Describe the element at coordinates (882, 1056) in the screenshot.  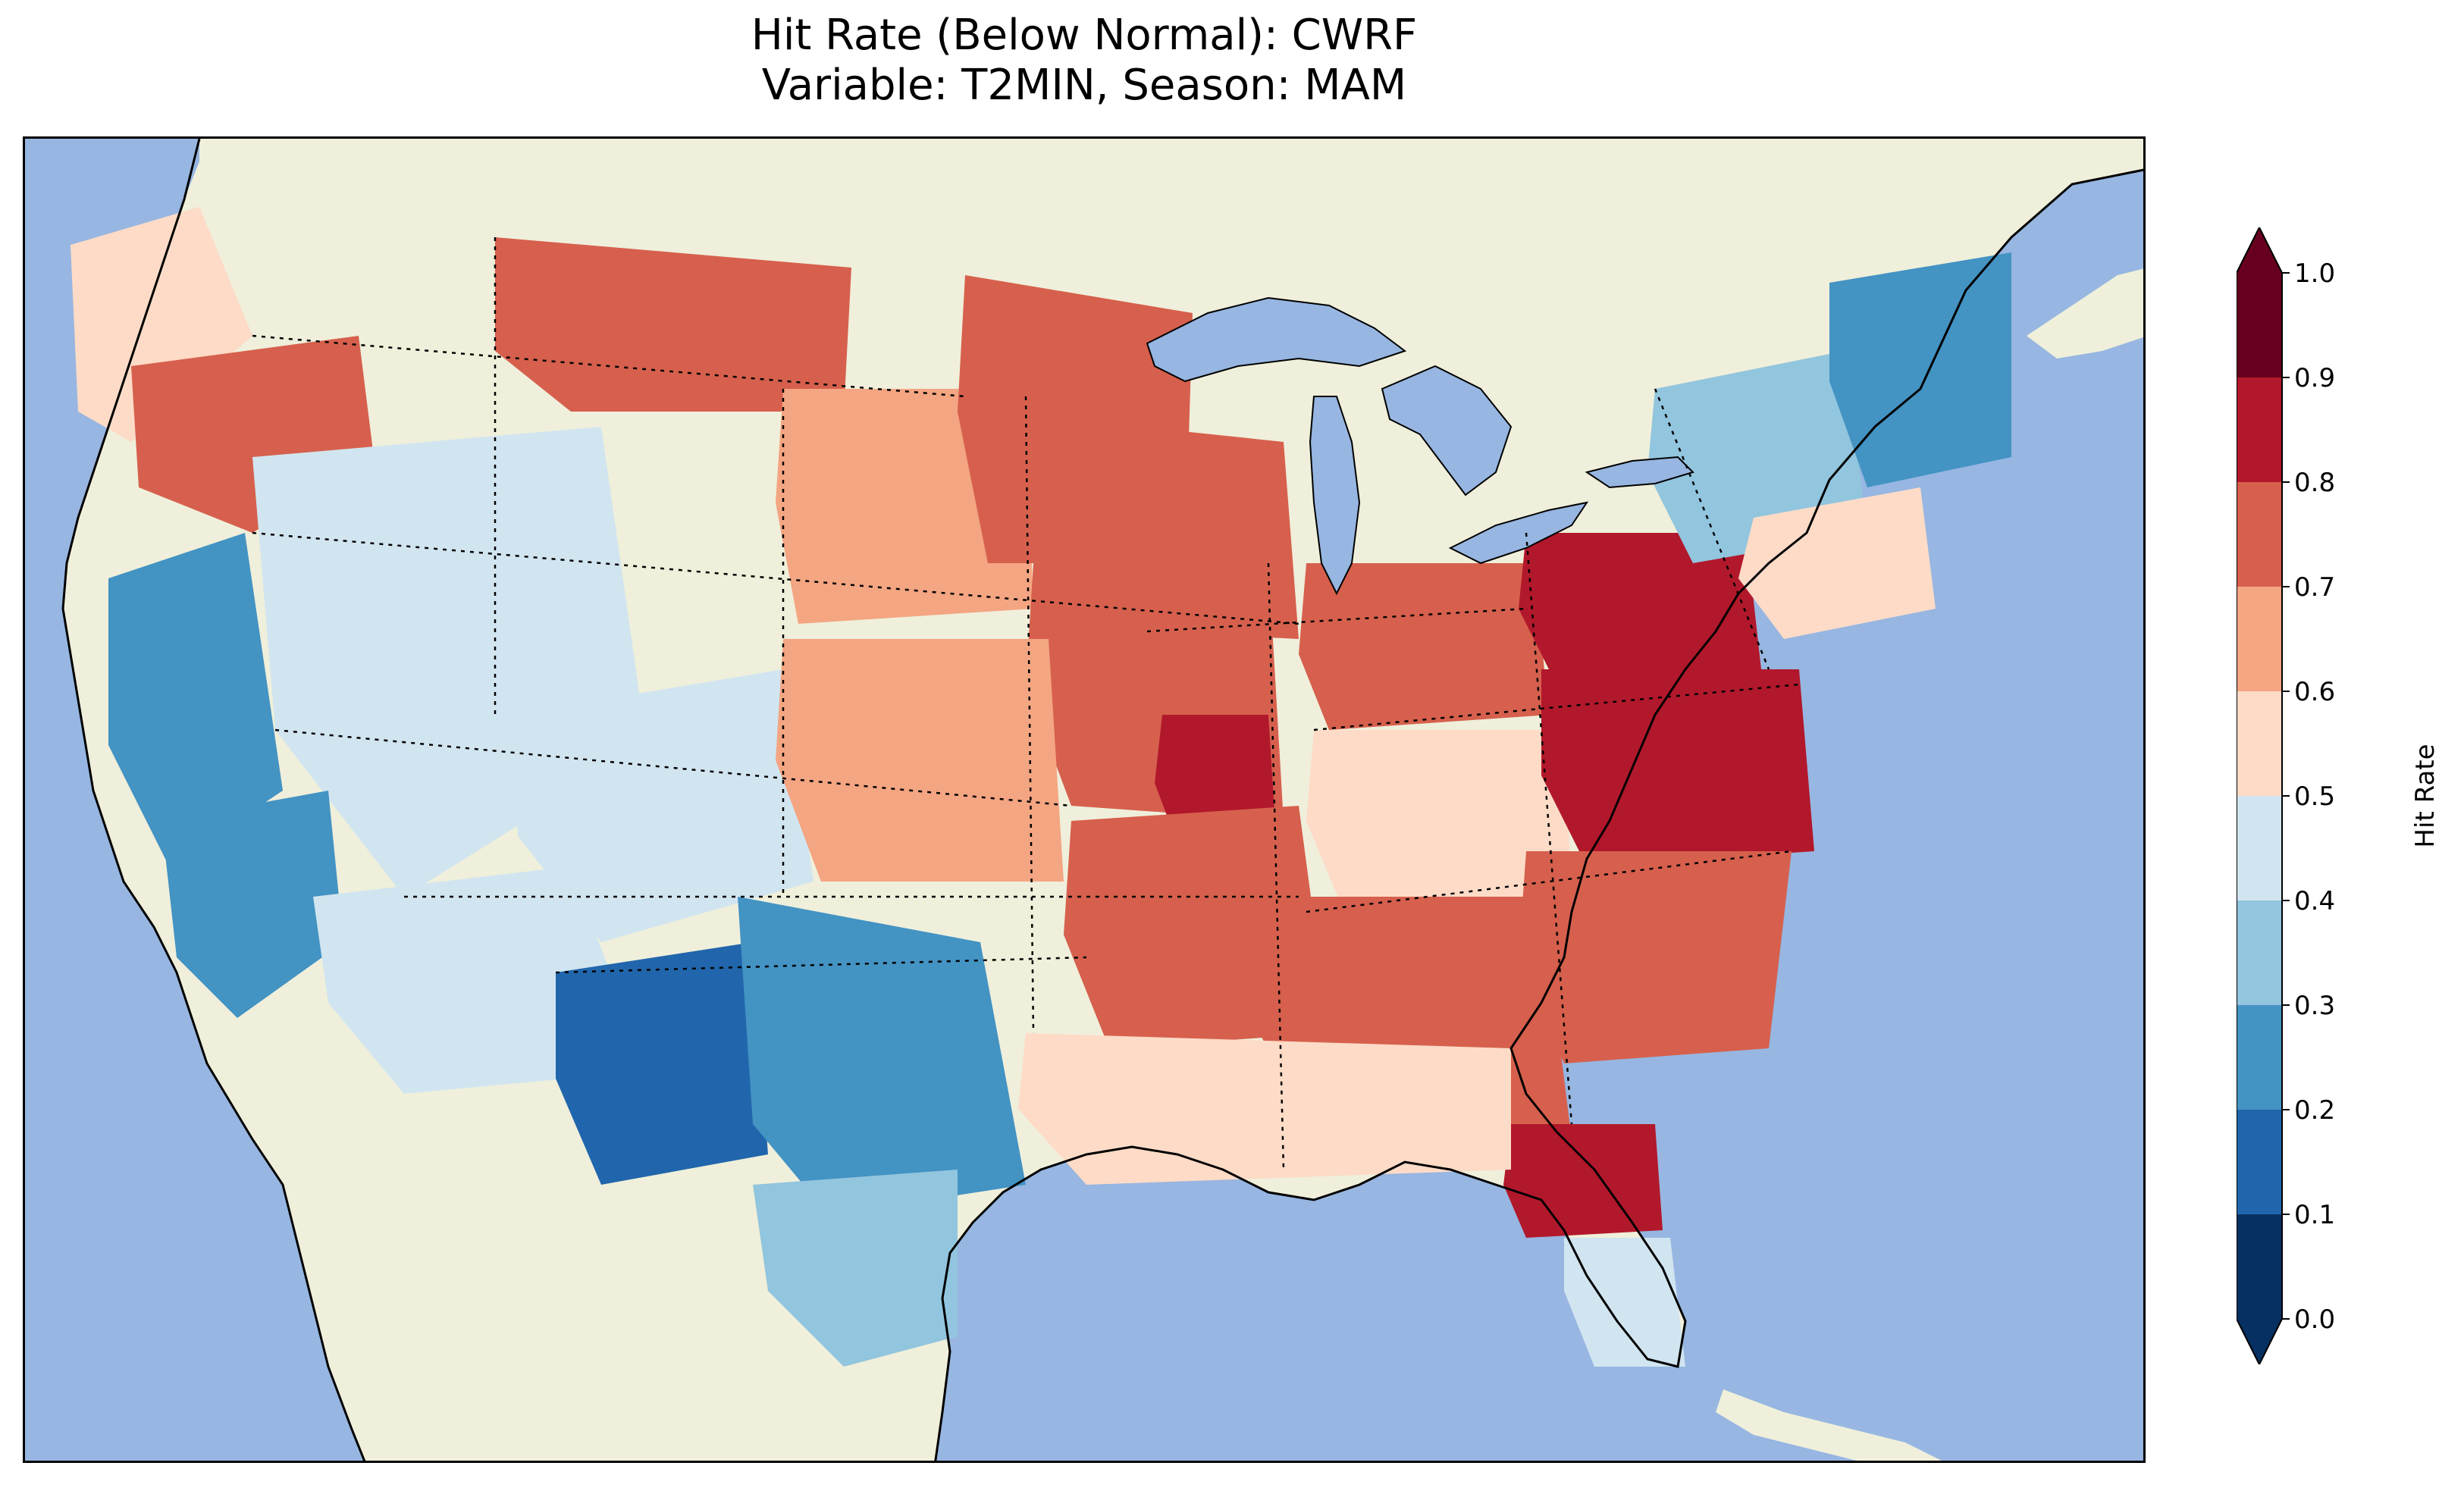
I see `region-central-texas` at that location.